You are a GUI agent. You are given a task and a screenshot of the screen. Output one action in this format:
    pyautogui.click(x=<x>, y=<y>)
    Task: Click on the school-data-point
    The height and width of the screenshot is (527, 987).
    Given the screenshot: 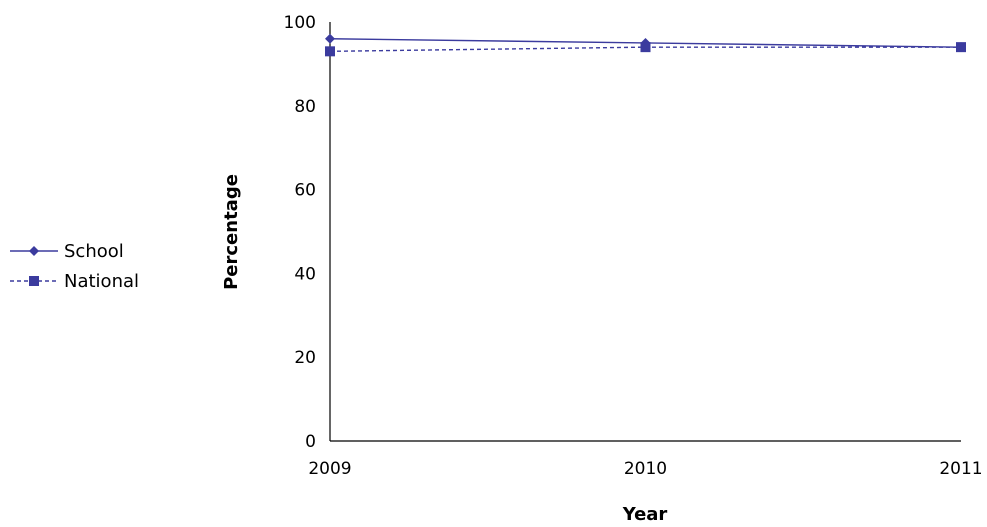 What is the action you would take?
    pyautogui.click(x=330, y=38)
    